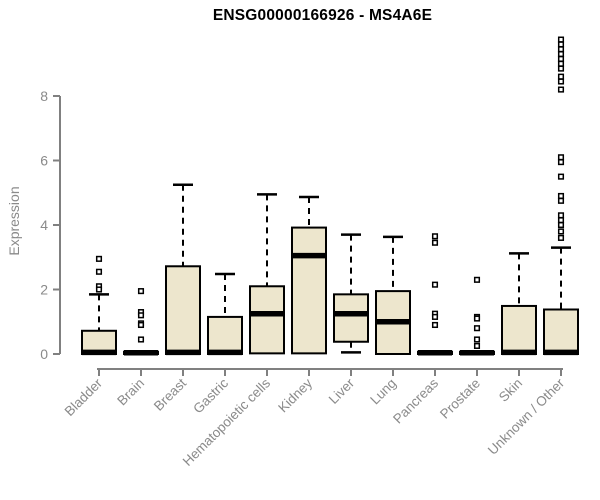 The height and width of the screenshot is (500, 600). Describe the element at coordinates (130, 392) in the screenshot. I see `x-axis-label-brain: Brain` at that location.